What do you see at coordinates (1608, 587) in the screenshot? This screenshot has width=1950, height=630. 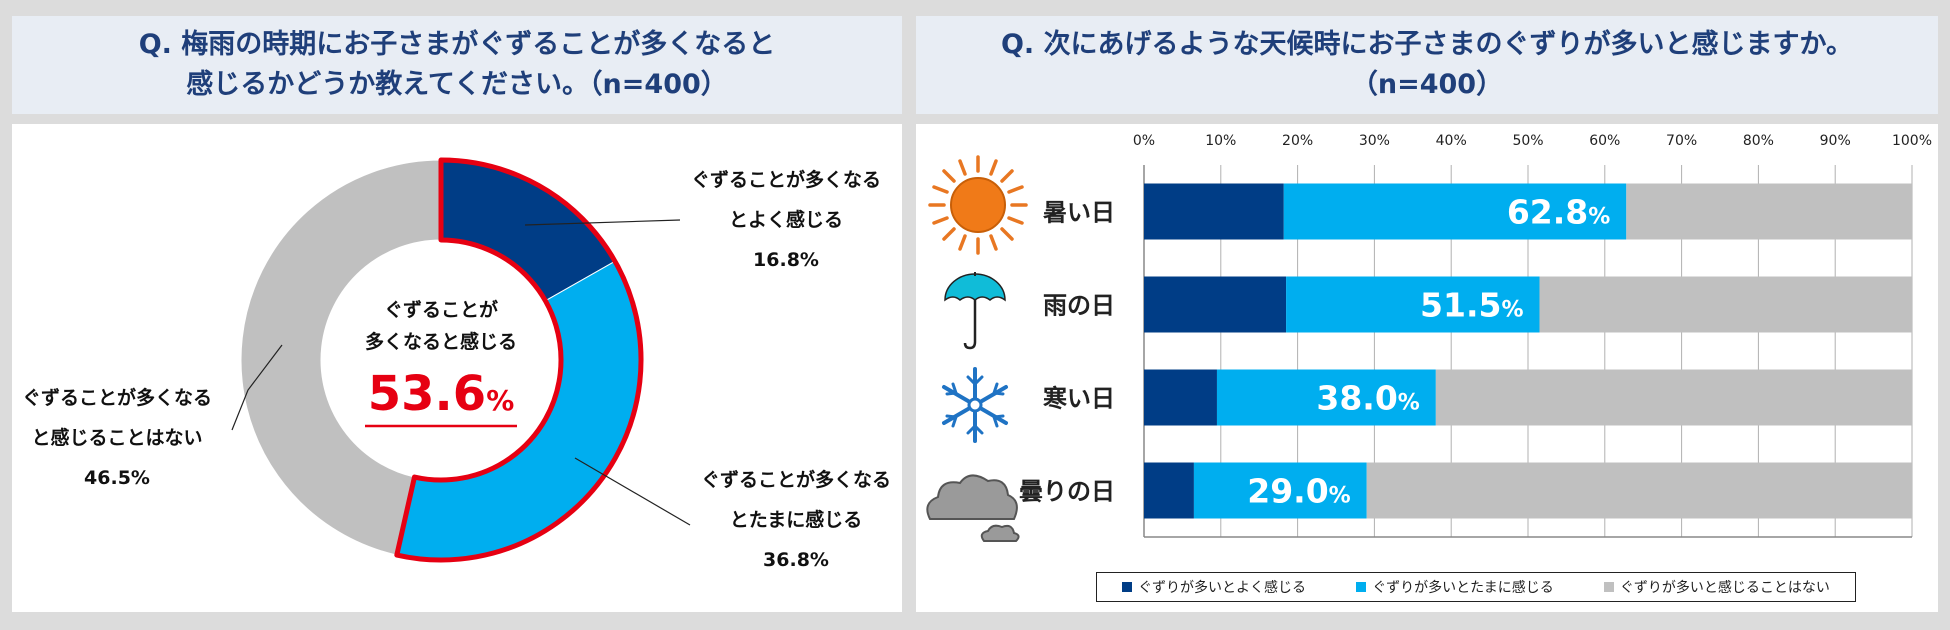 I see `legend-swatch-never` at bounding box center [1608, 587].